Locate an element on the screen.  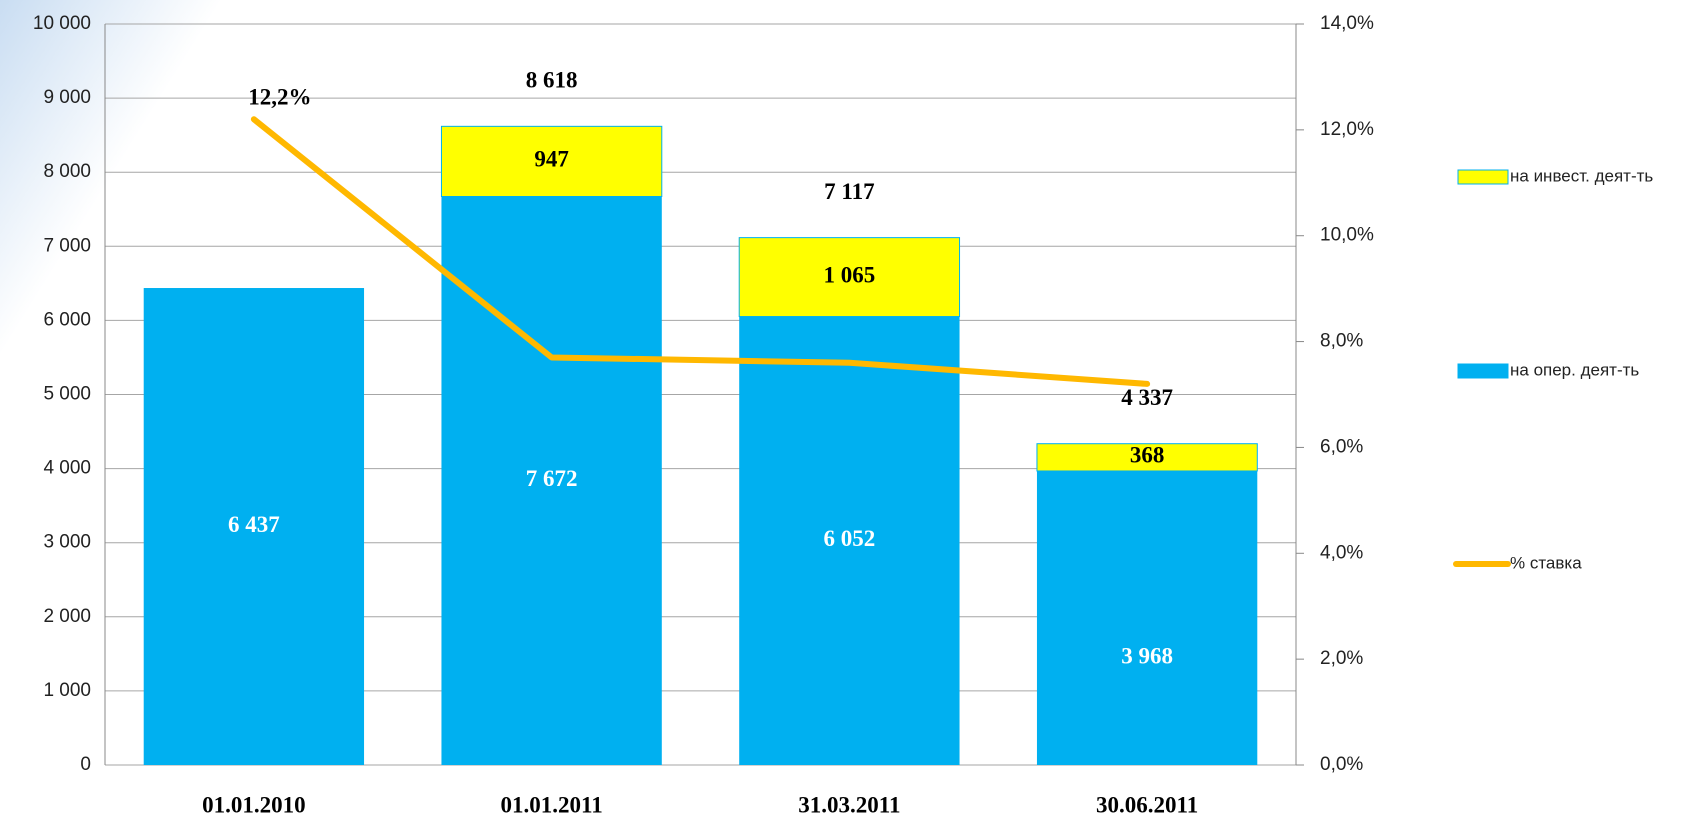
bar-value-label: 368 is located at coordinates (1147, 455).